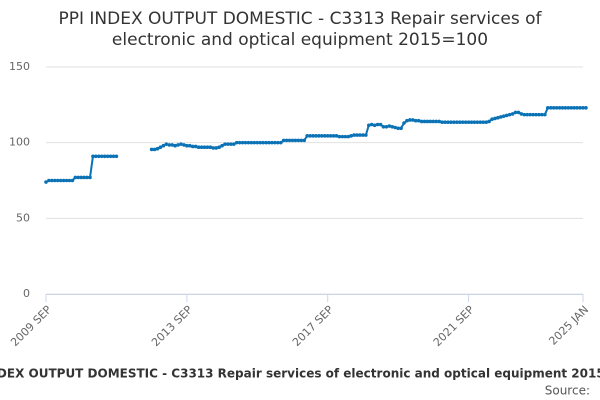 The image size is (600, 400). Describe the element at coordinates (172, 326) in the screenshot. I see `x-tick-label: 2013 SEP` at that location.